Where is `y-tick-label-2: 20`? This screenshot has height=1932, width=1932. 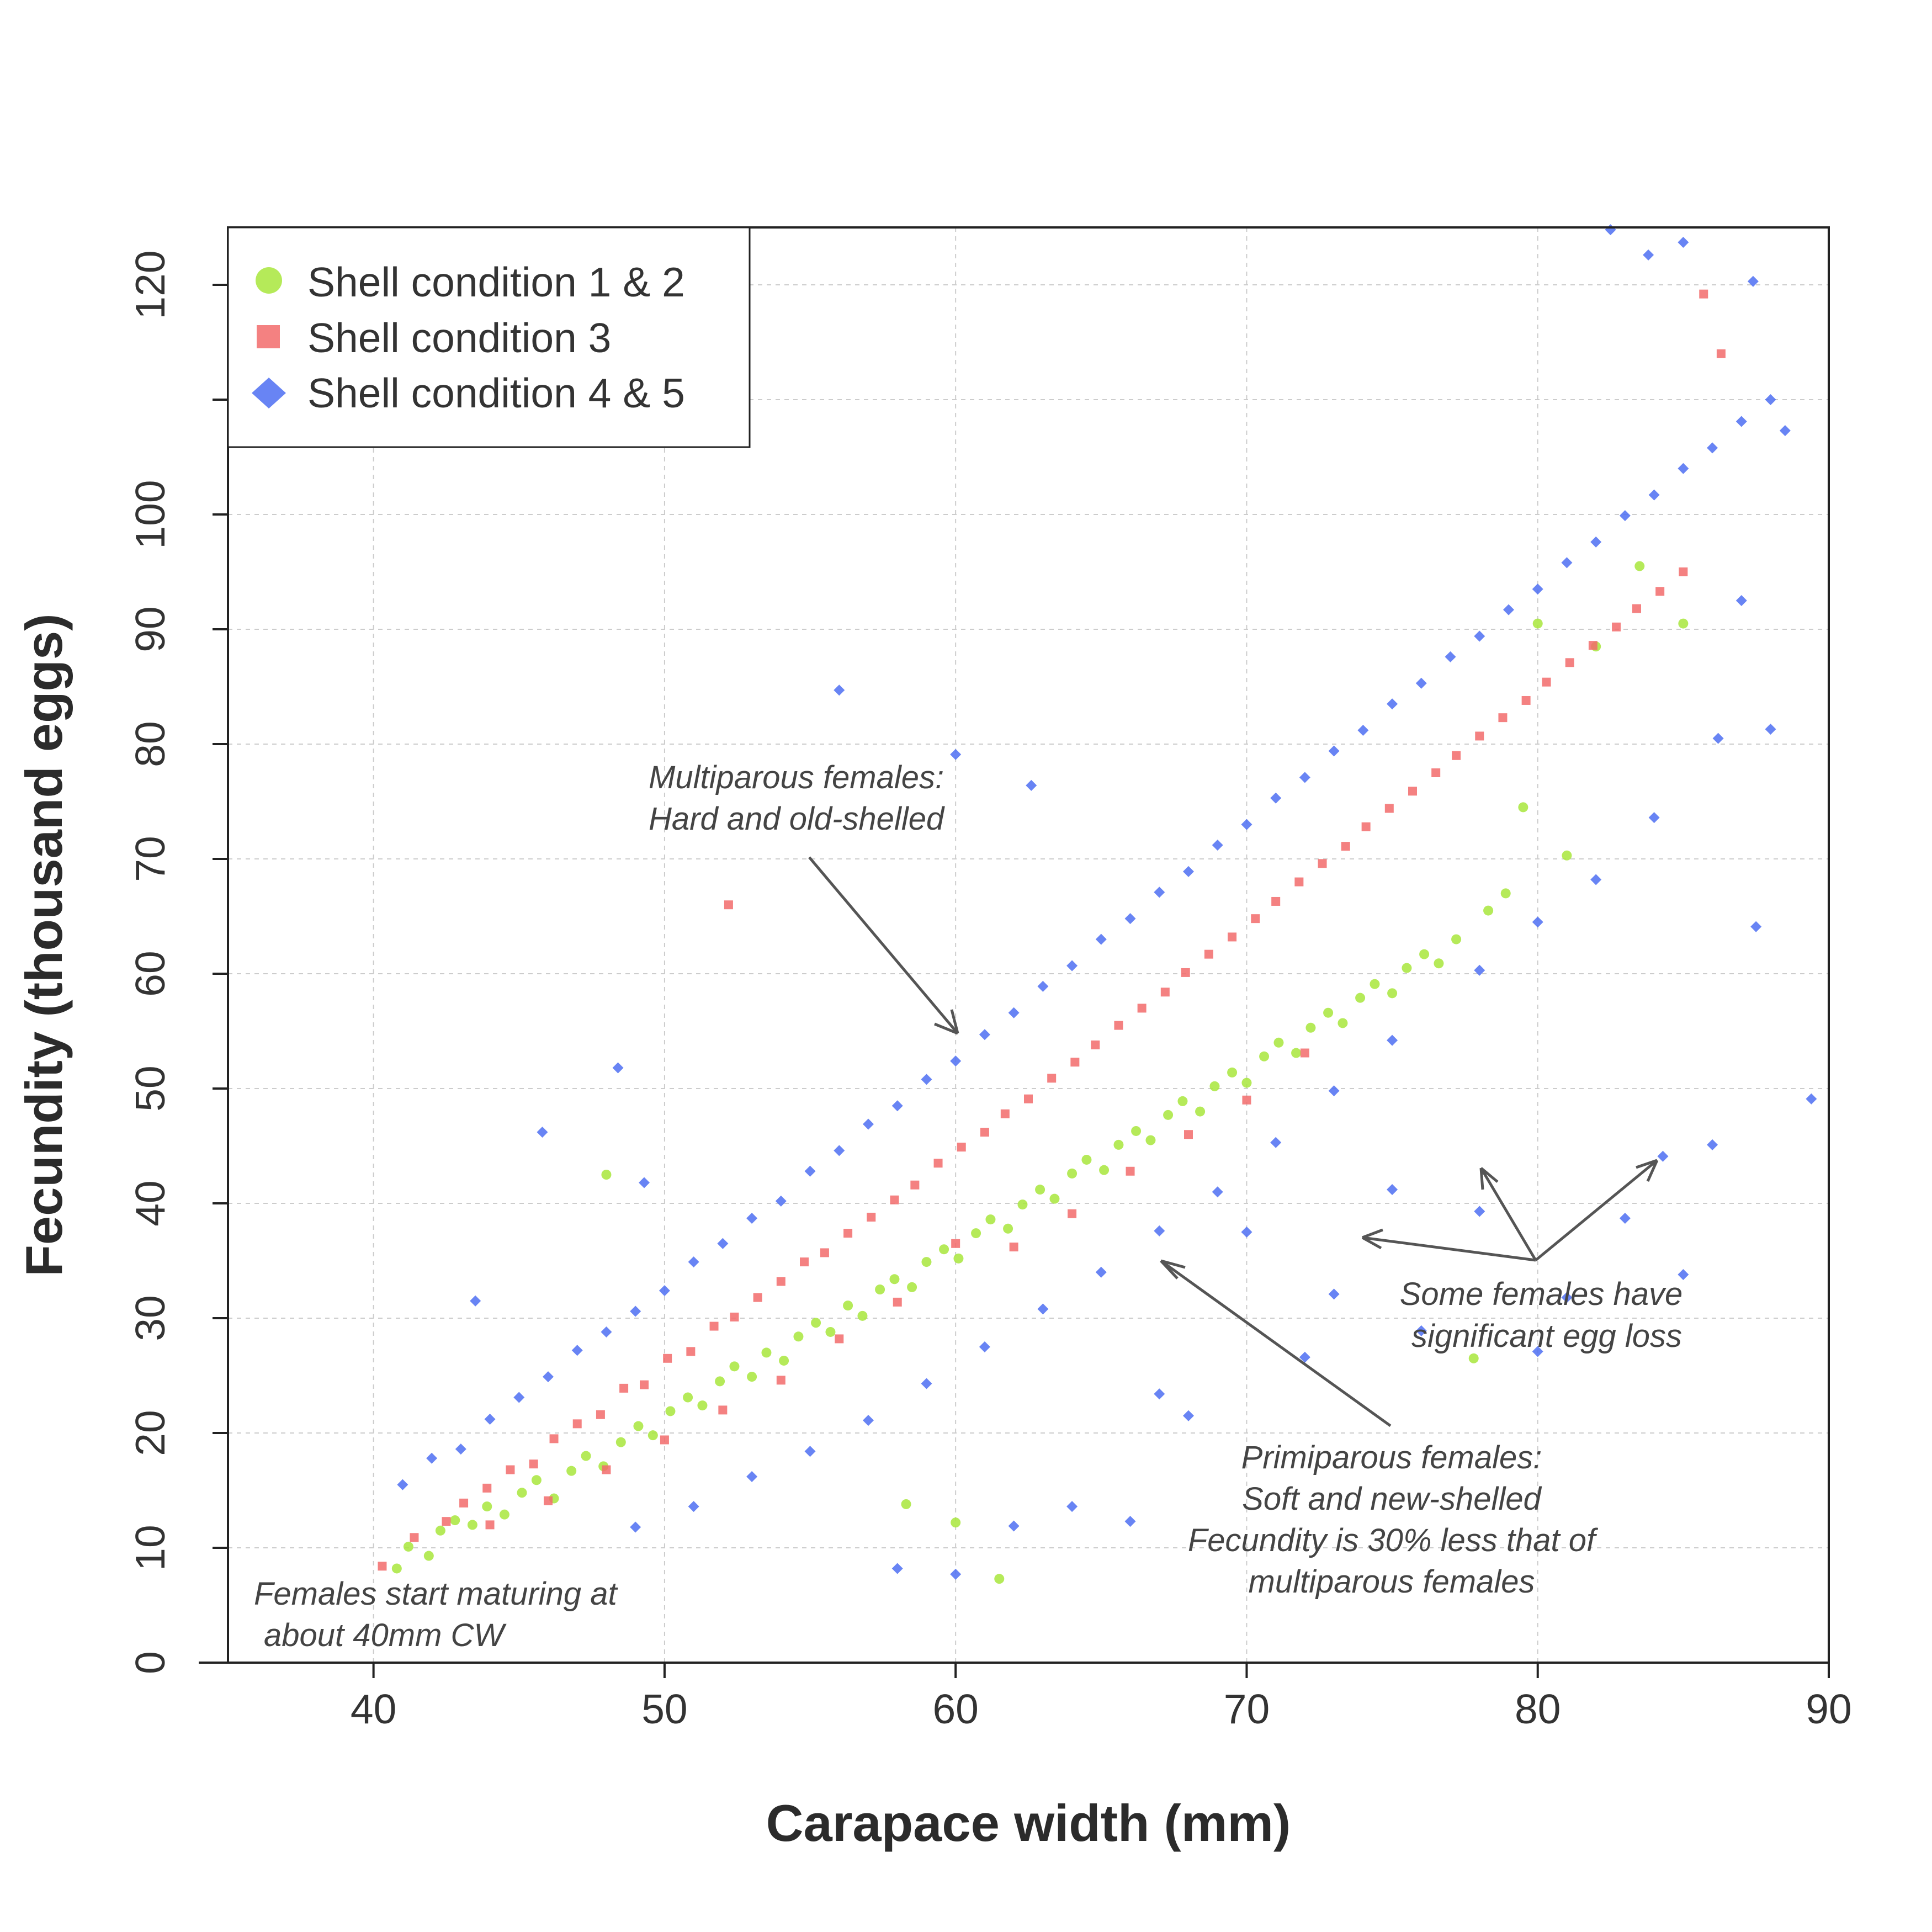
y-tick-label-2: 20 is located at coordinates (150, 1433).